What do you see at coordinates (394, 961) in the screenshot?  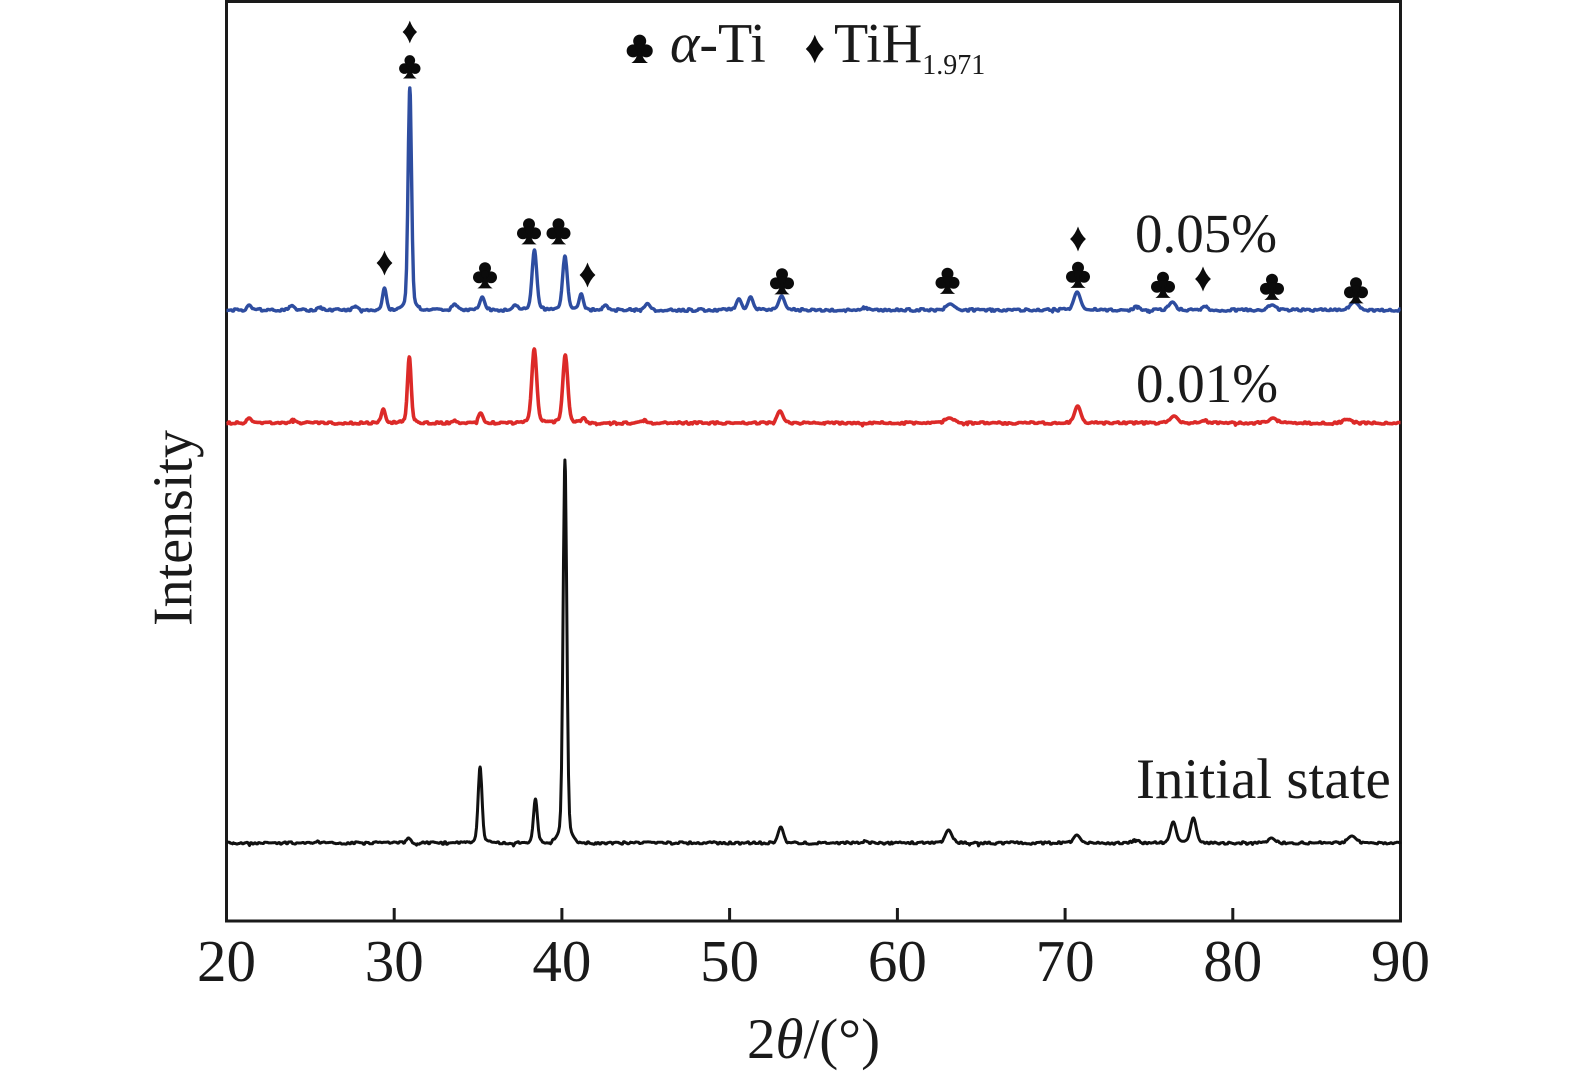 I see `svg-text: 30` at bounding box center [394, 961].